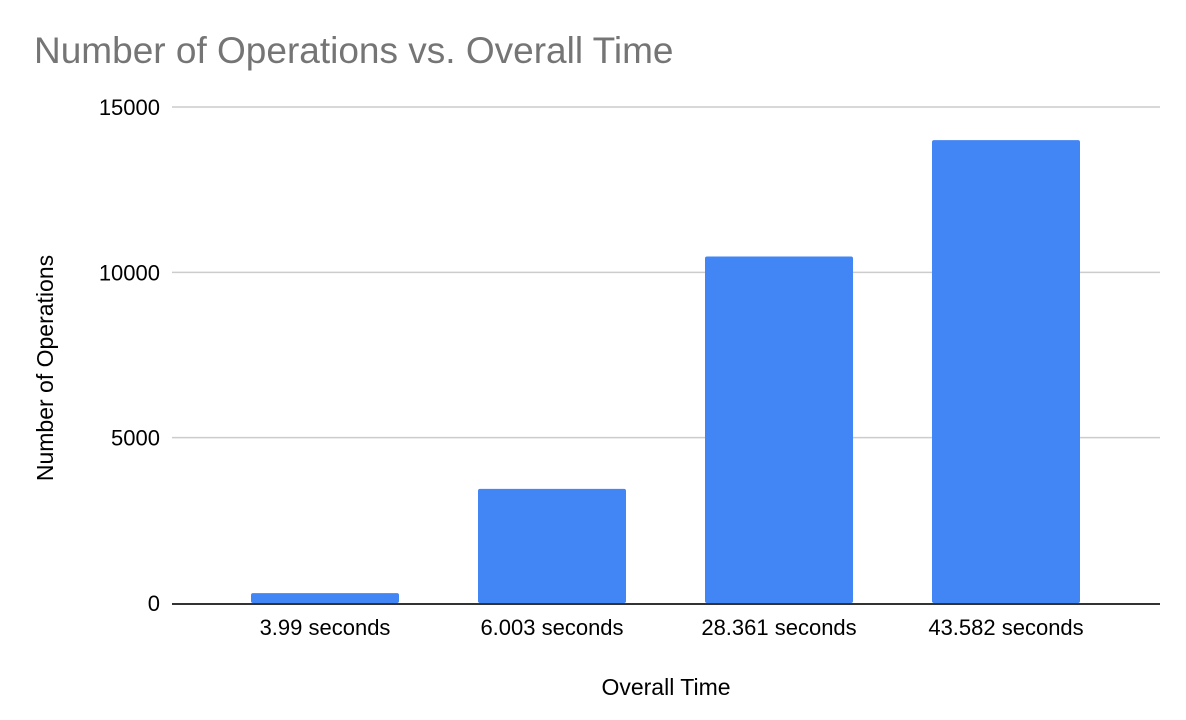 This screenshot has height=720, width=1186. Describe the element at coordinates (354, 50) in the screenshot. I see `chart-title: Number of Operations vs. Overall Time` at that location.